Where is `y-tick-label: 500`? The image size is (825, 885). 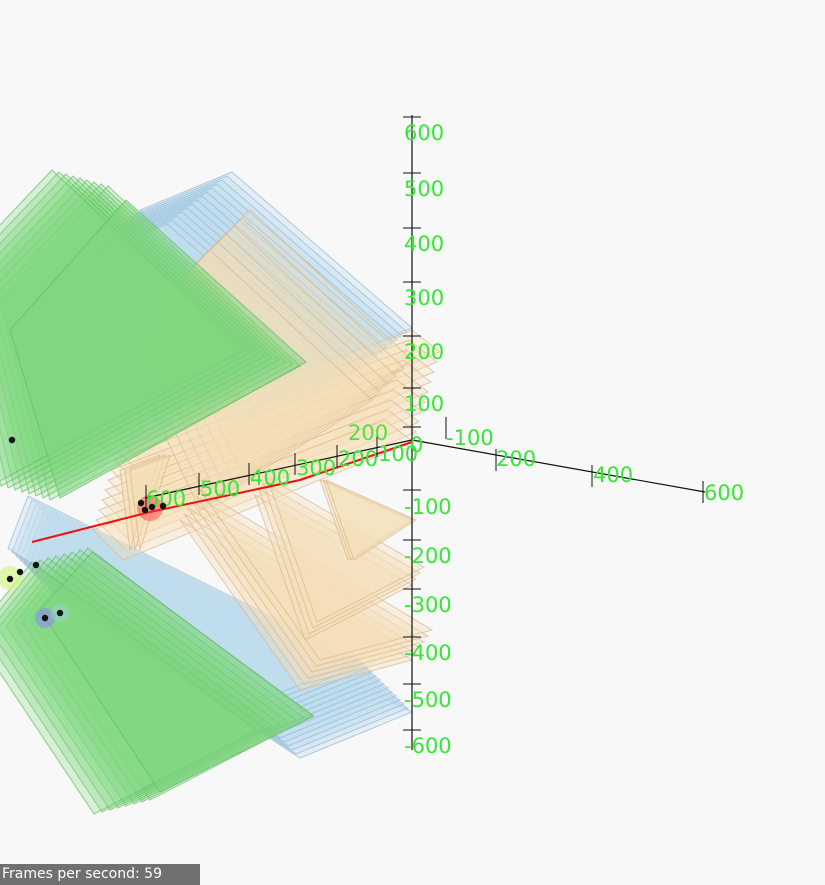 y-tick-label: 500 is located at coordinates (424, 189).